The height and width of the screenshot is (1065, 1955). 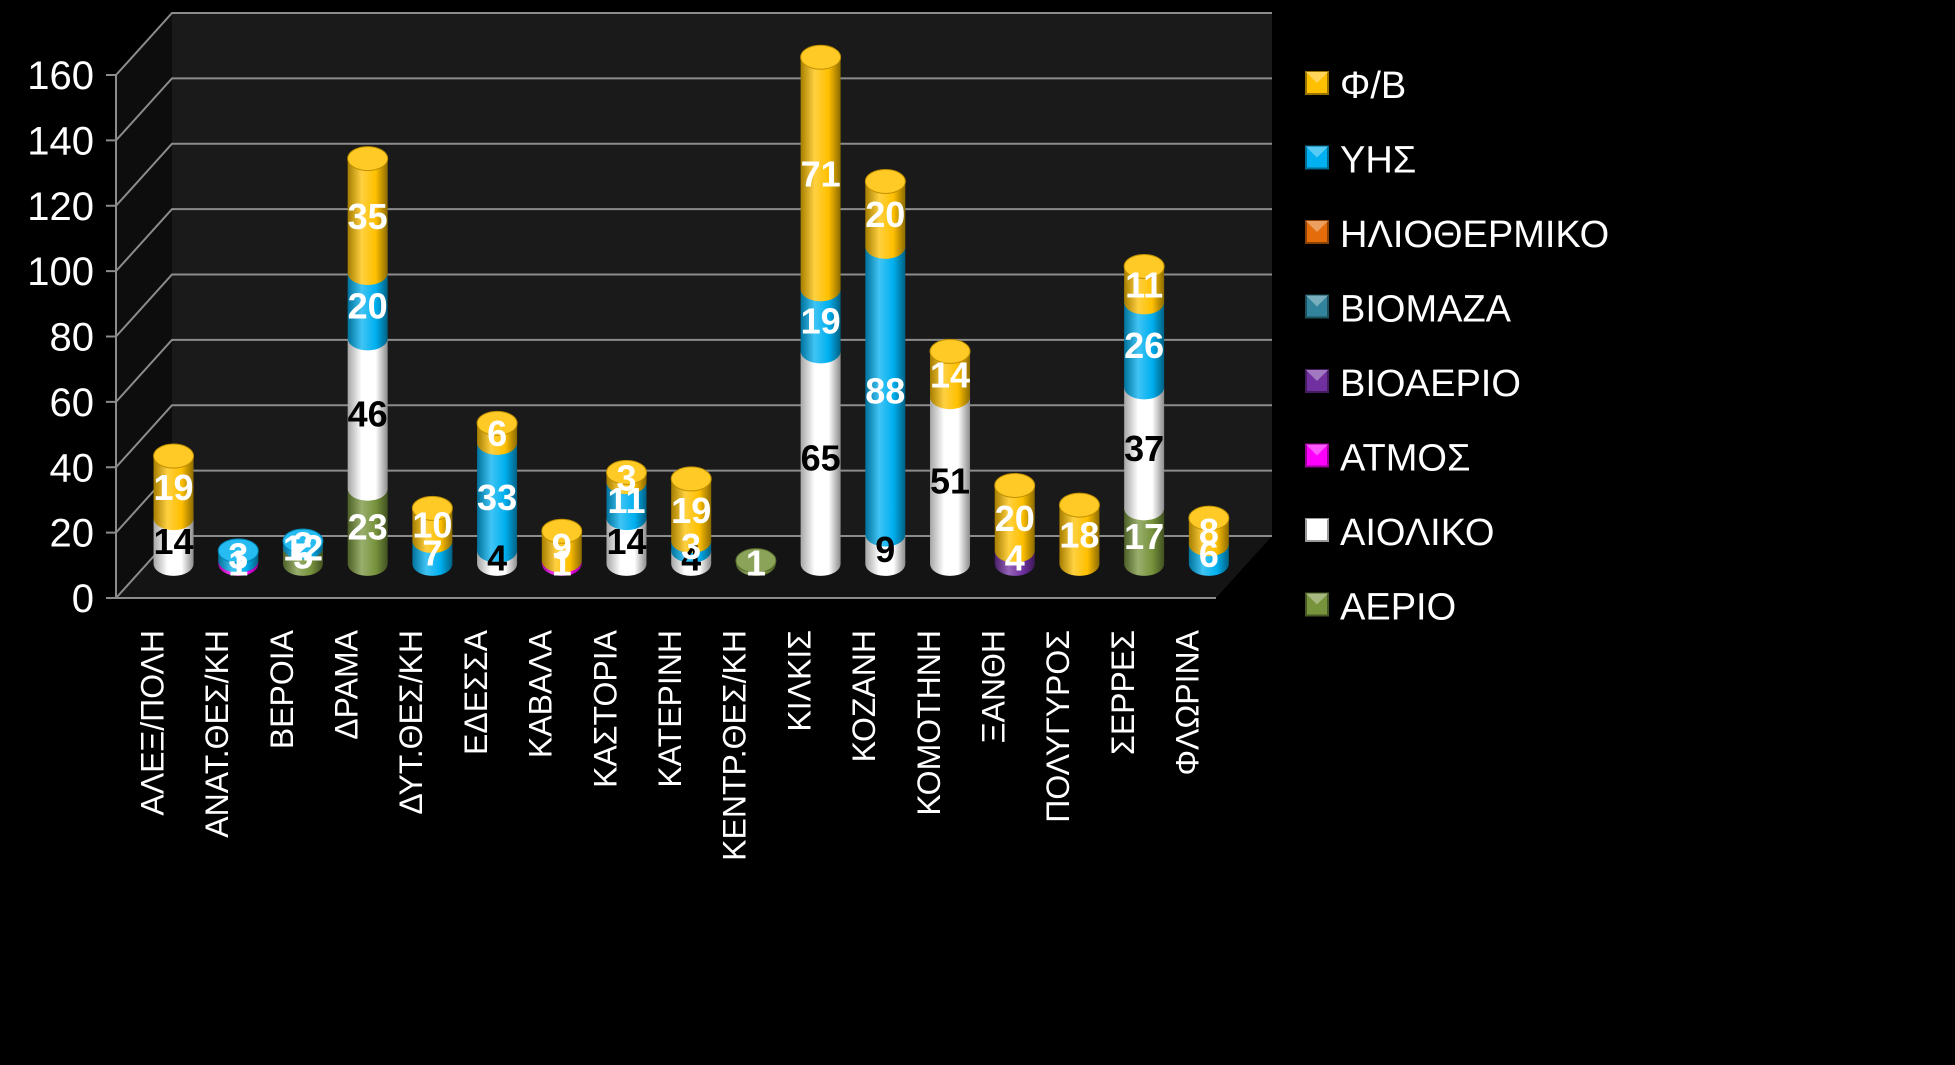 I want to click on data-label: 9, so click(x=562, y=546).